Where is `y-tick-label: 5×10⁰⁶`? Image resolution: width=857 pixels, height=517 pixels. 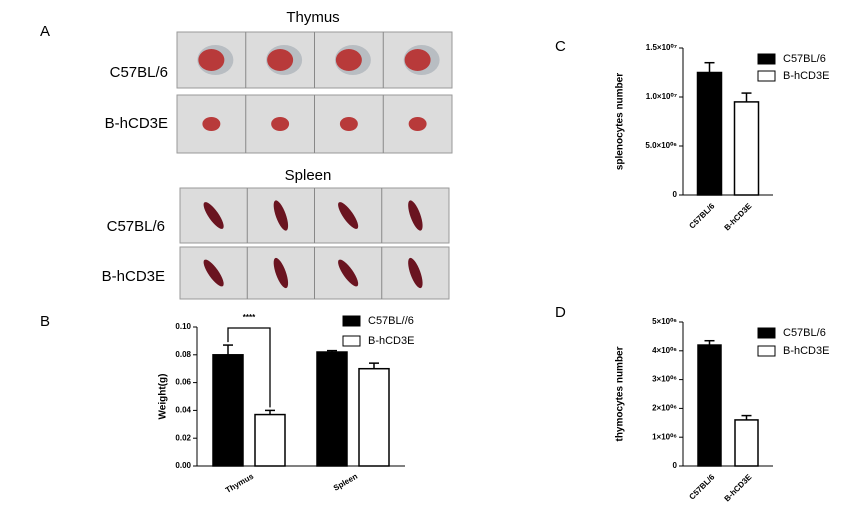
y-tick-label: 5×10⁰⁶ is located at coordinates (664, 321).